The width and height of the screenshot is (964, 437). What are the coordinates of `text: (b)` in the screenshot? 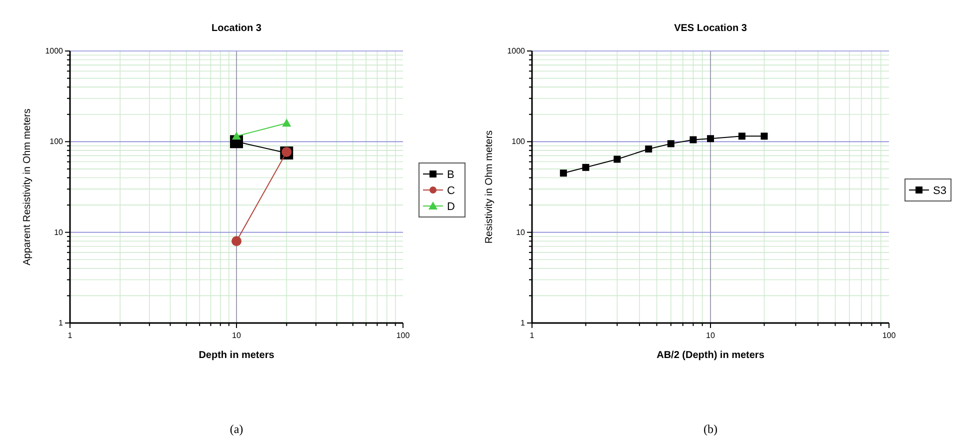 It's located at (711, 429).